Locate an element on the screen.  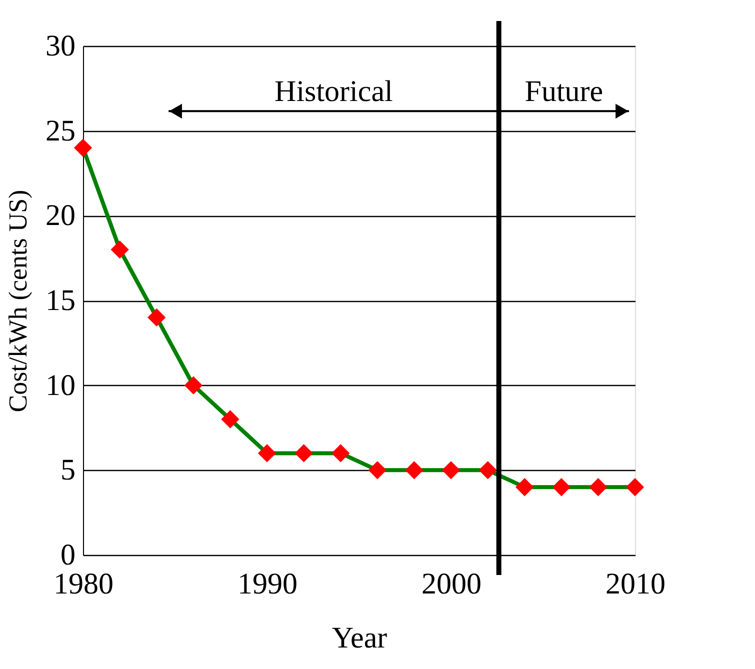
y-tick-label: 25 is located at coordinates (61, 131).